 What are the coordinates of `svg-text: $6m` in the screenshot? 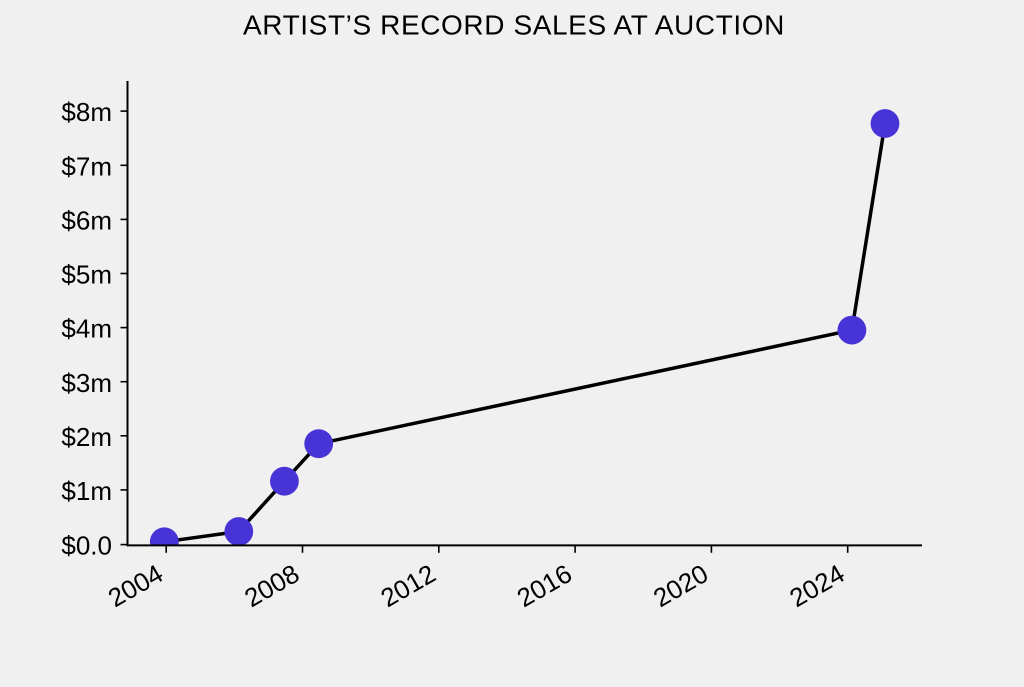 It's located at (86, 221).